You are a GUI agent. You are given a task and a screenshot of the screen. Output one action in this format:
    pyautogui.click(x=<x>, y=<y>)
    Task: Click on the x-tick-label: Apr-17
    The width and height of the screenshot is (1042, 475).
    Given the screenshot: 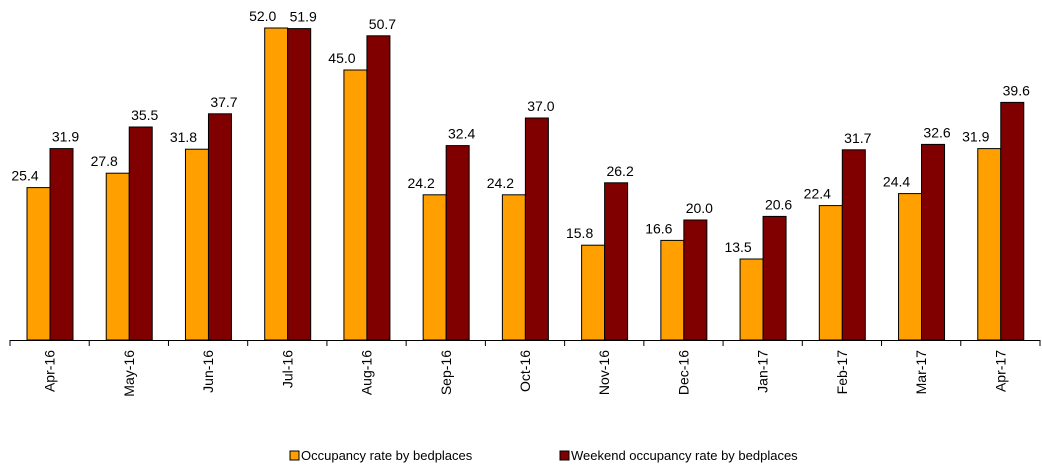 What is the action you would take?
    pyautogui.click(x=1000, y=371)
    